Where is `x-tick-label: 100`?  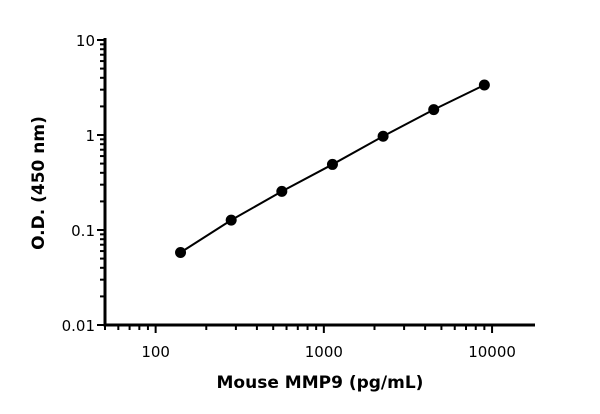 x-tick-label: 100 is located at coordinates (155, 352).